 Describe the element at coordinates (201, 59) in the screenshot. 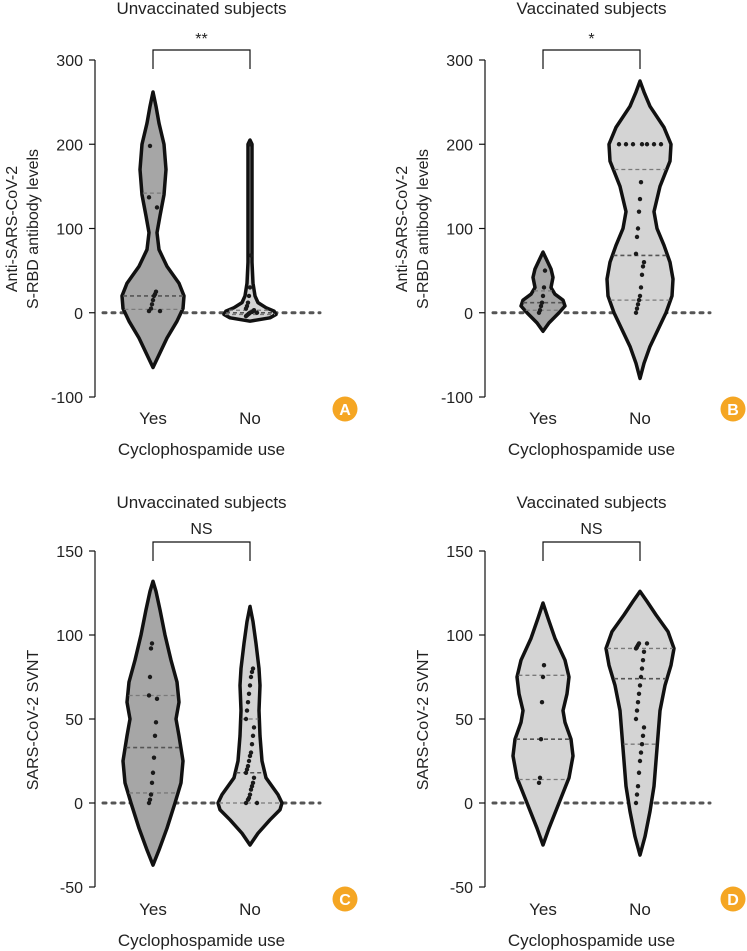

I see `panel-a-significance-bracket` at that location.